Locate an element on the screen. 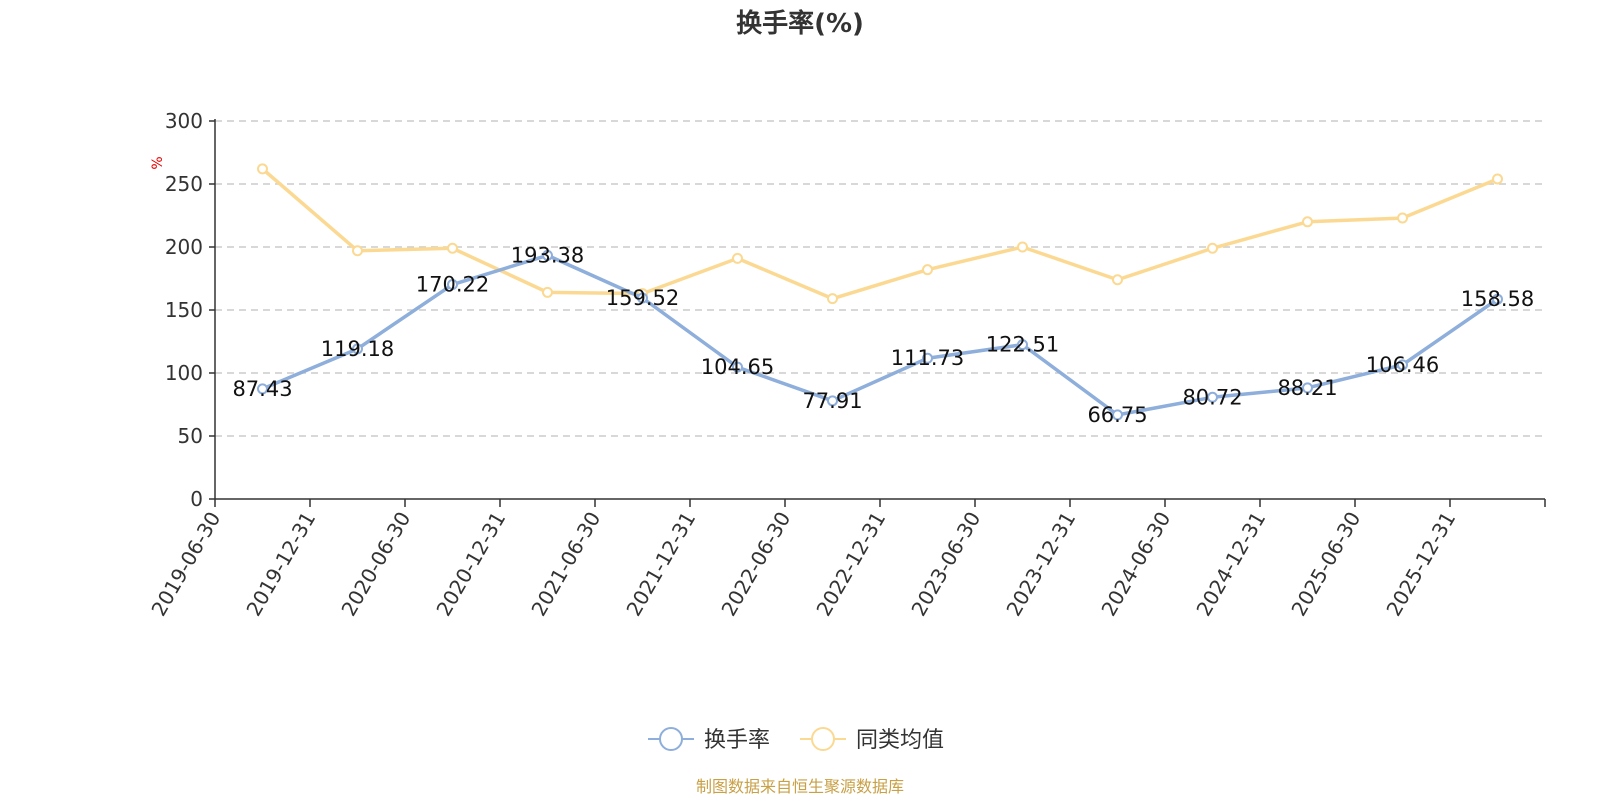  data-label: 77.91 is located at coordinates (832, 401).